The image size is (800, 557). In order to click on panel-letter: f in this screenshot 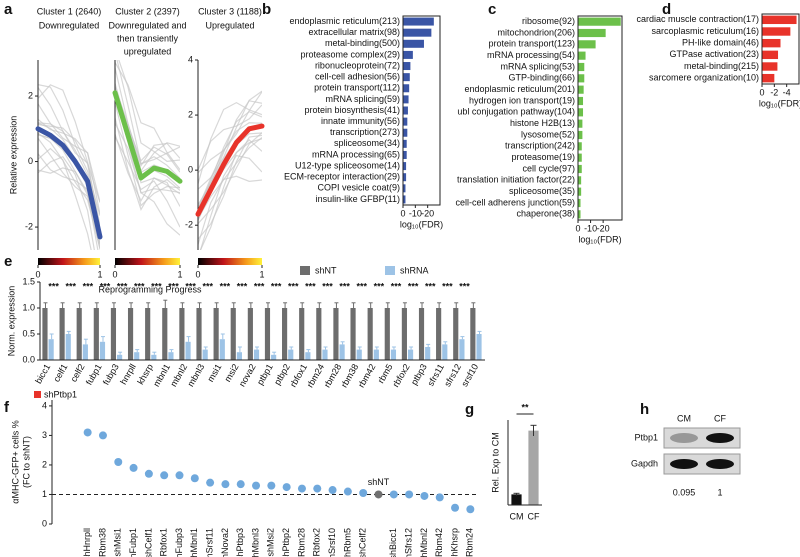, I will do `click(7, 407)`.